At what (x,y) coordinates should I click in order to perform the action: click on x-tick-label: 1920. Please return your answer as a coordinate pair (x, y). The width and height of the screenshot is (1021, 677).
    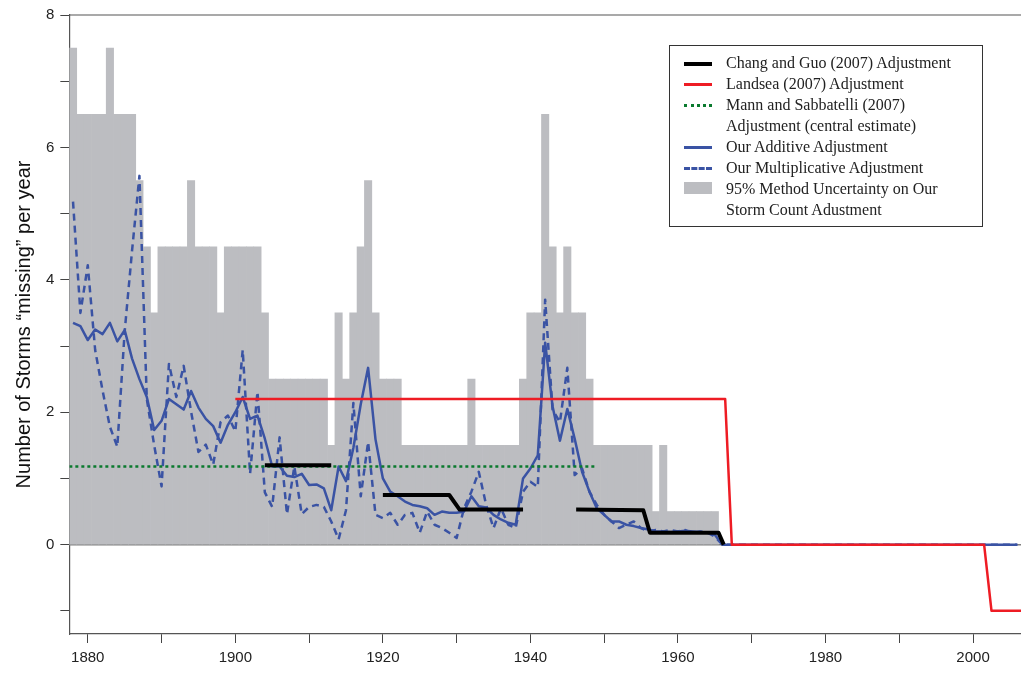
    Looking at the image, I should click on (383, 657).